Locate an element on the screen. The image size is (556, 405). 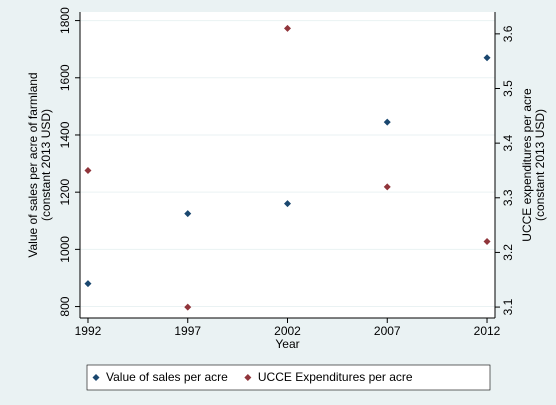
legend-label: Value of sales per acre is located at coordinates (167, 377).